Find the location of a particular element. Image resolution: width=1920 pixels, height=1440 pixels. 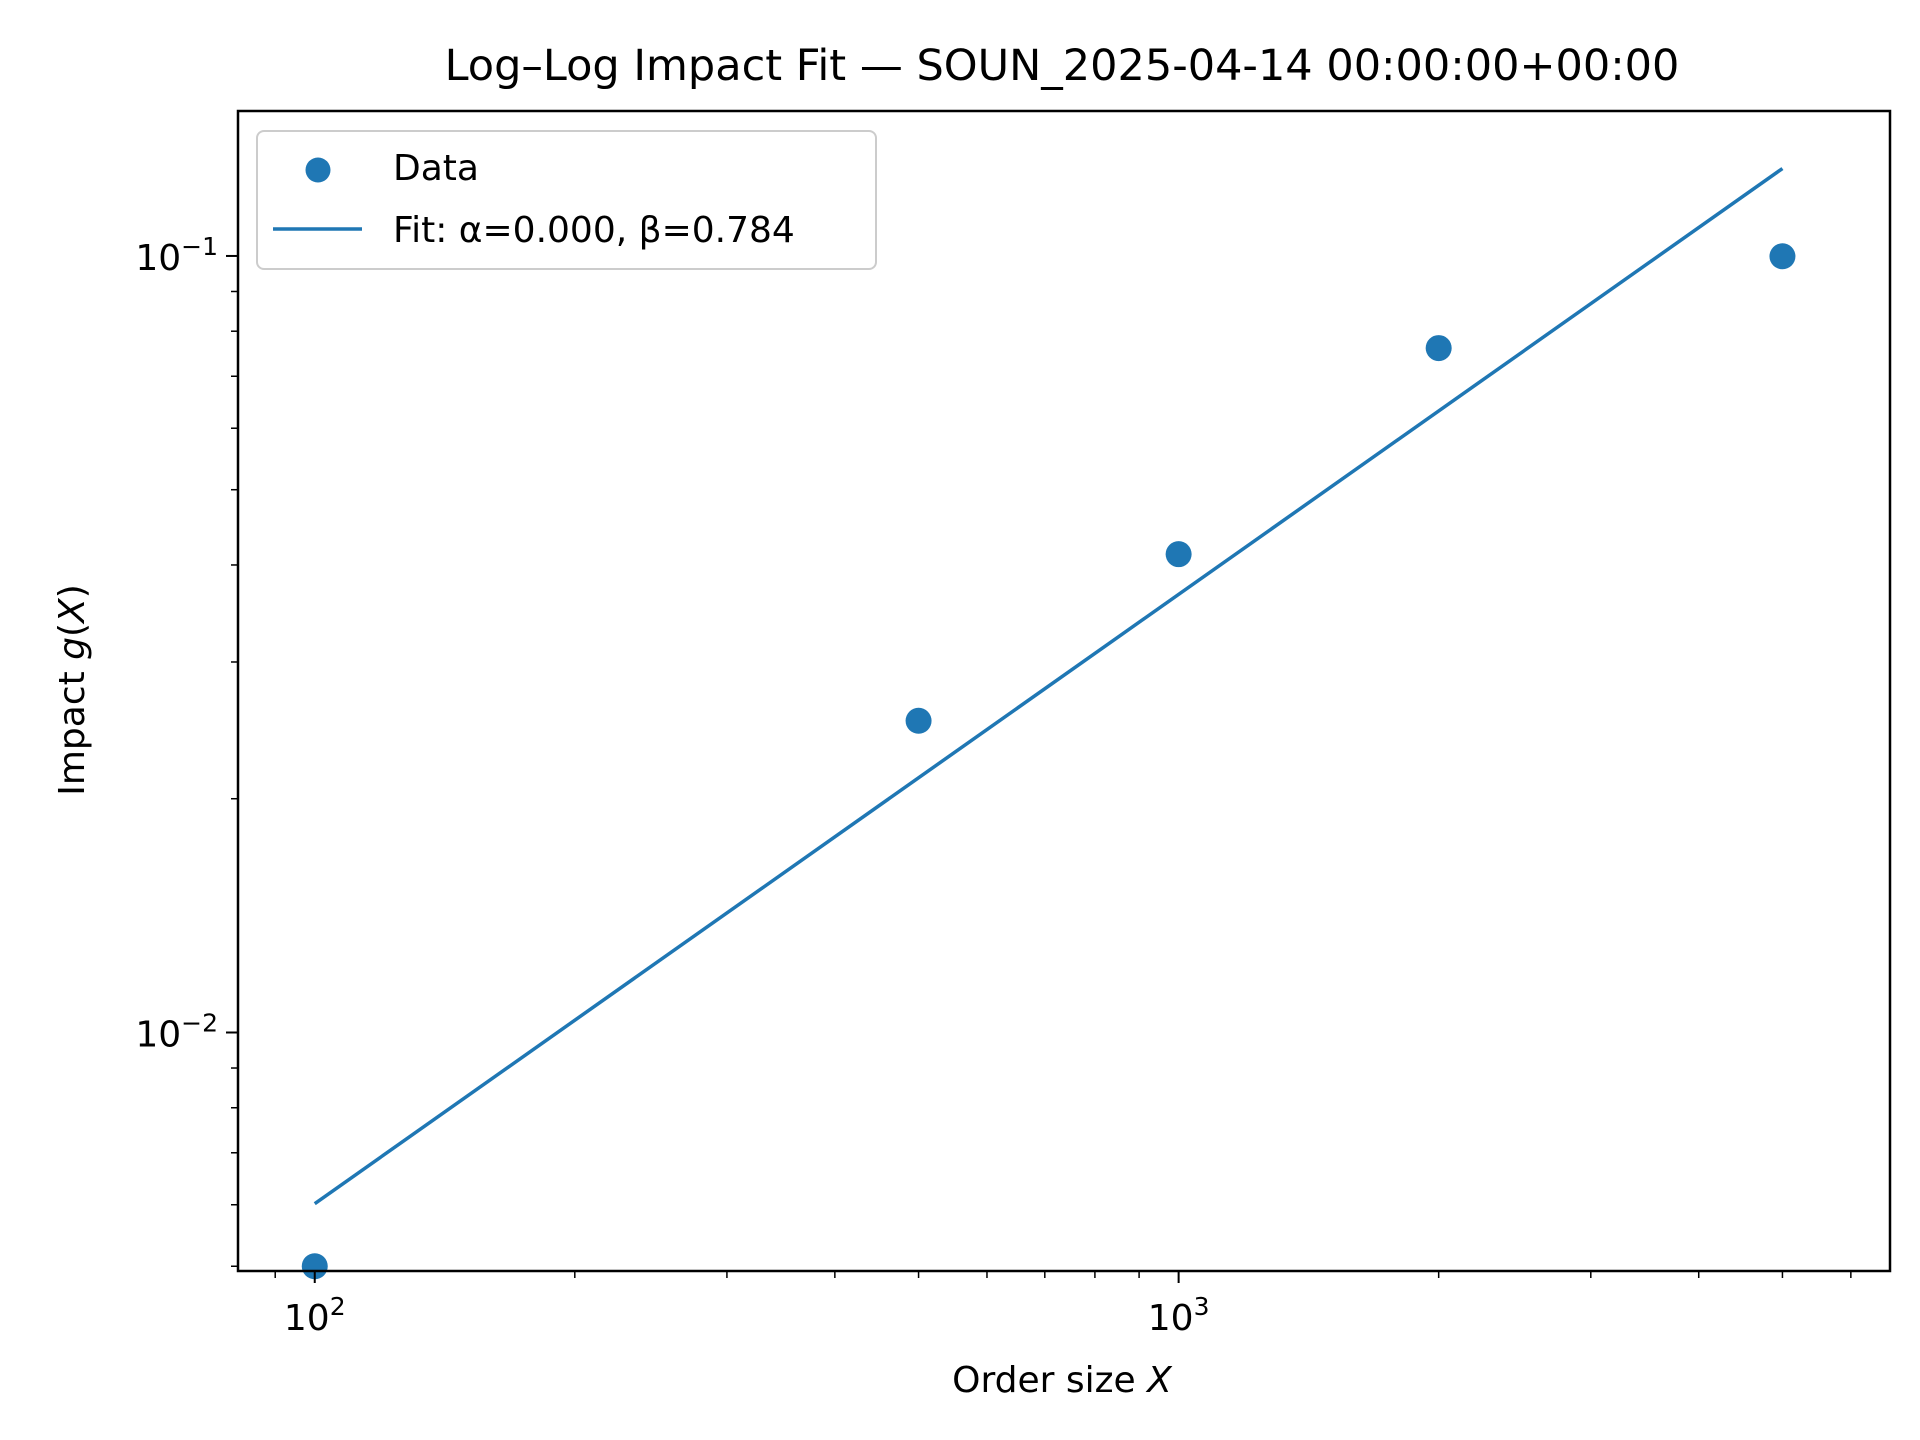

y-axis-label-open-paren: ( is located at coordinates (72, 630).